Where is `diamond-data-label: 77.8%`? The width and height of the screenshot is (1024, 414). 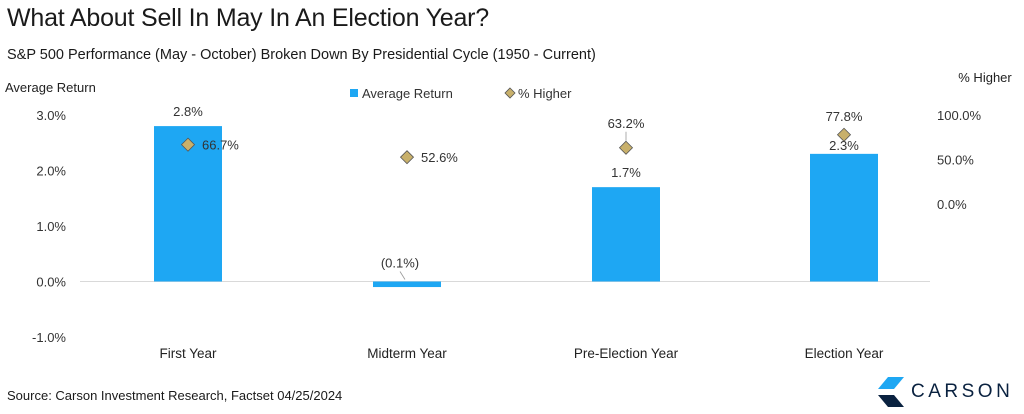
diamond-data-label: 77.8% is located at coordinates (844, 116).